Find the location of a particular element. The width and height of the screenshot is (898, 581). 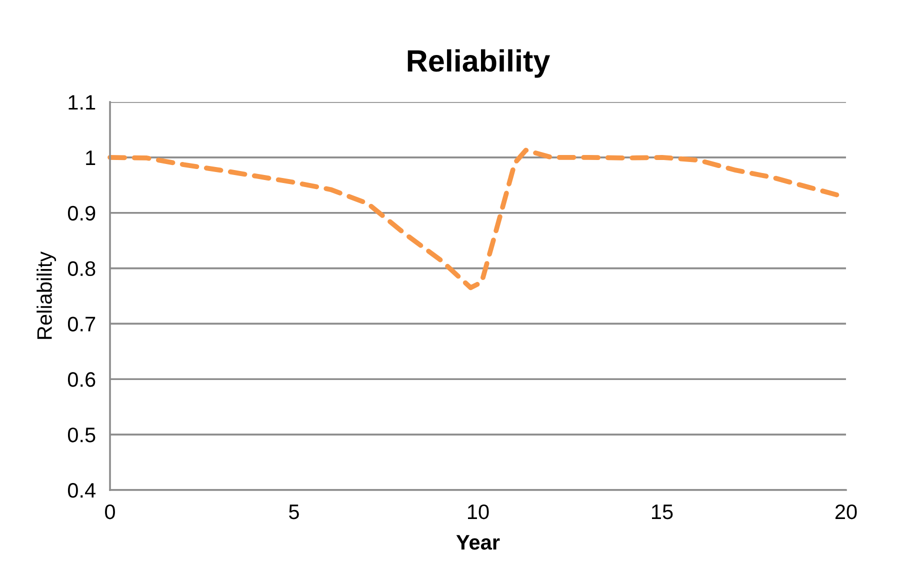

x-axis-title: Year is located at coordinates (478, 542).